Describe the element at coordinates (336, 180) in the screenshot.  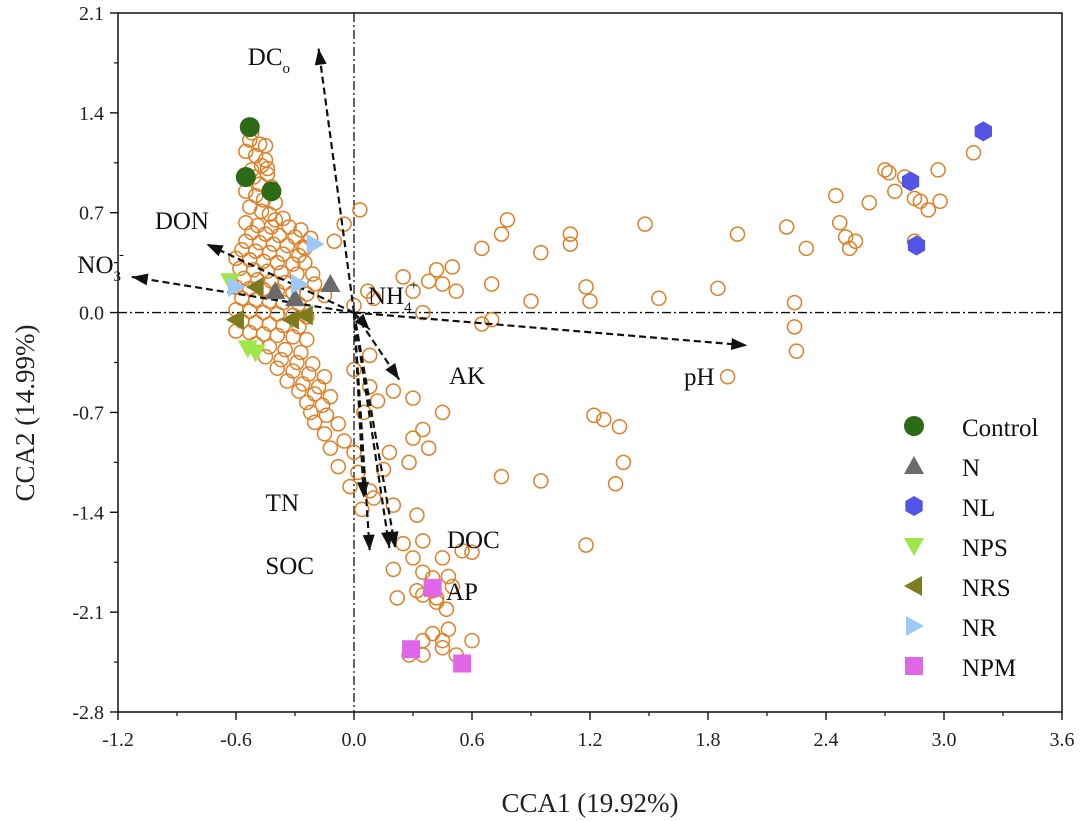
I see `vector-line` at that location.